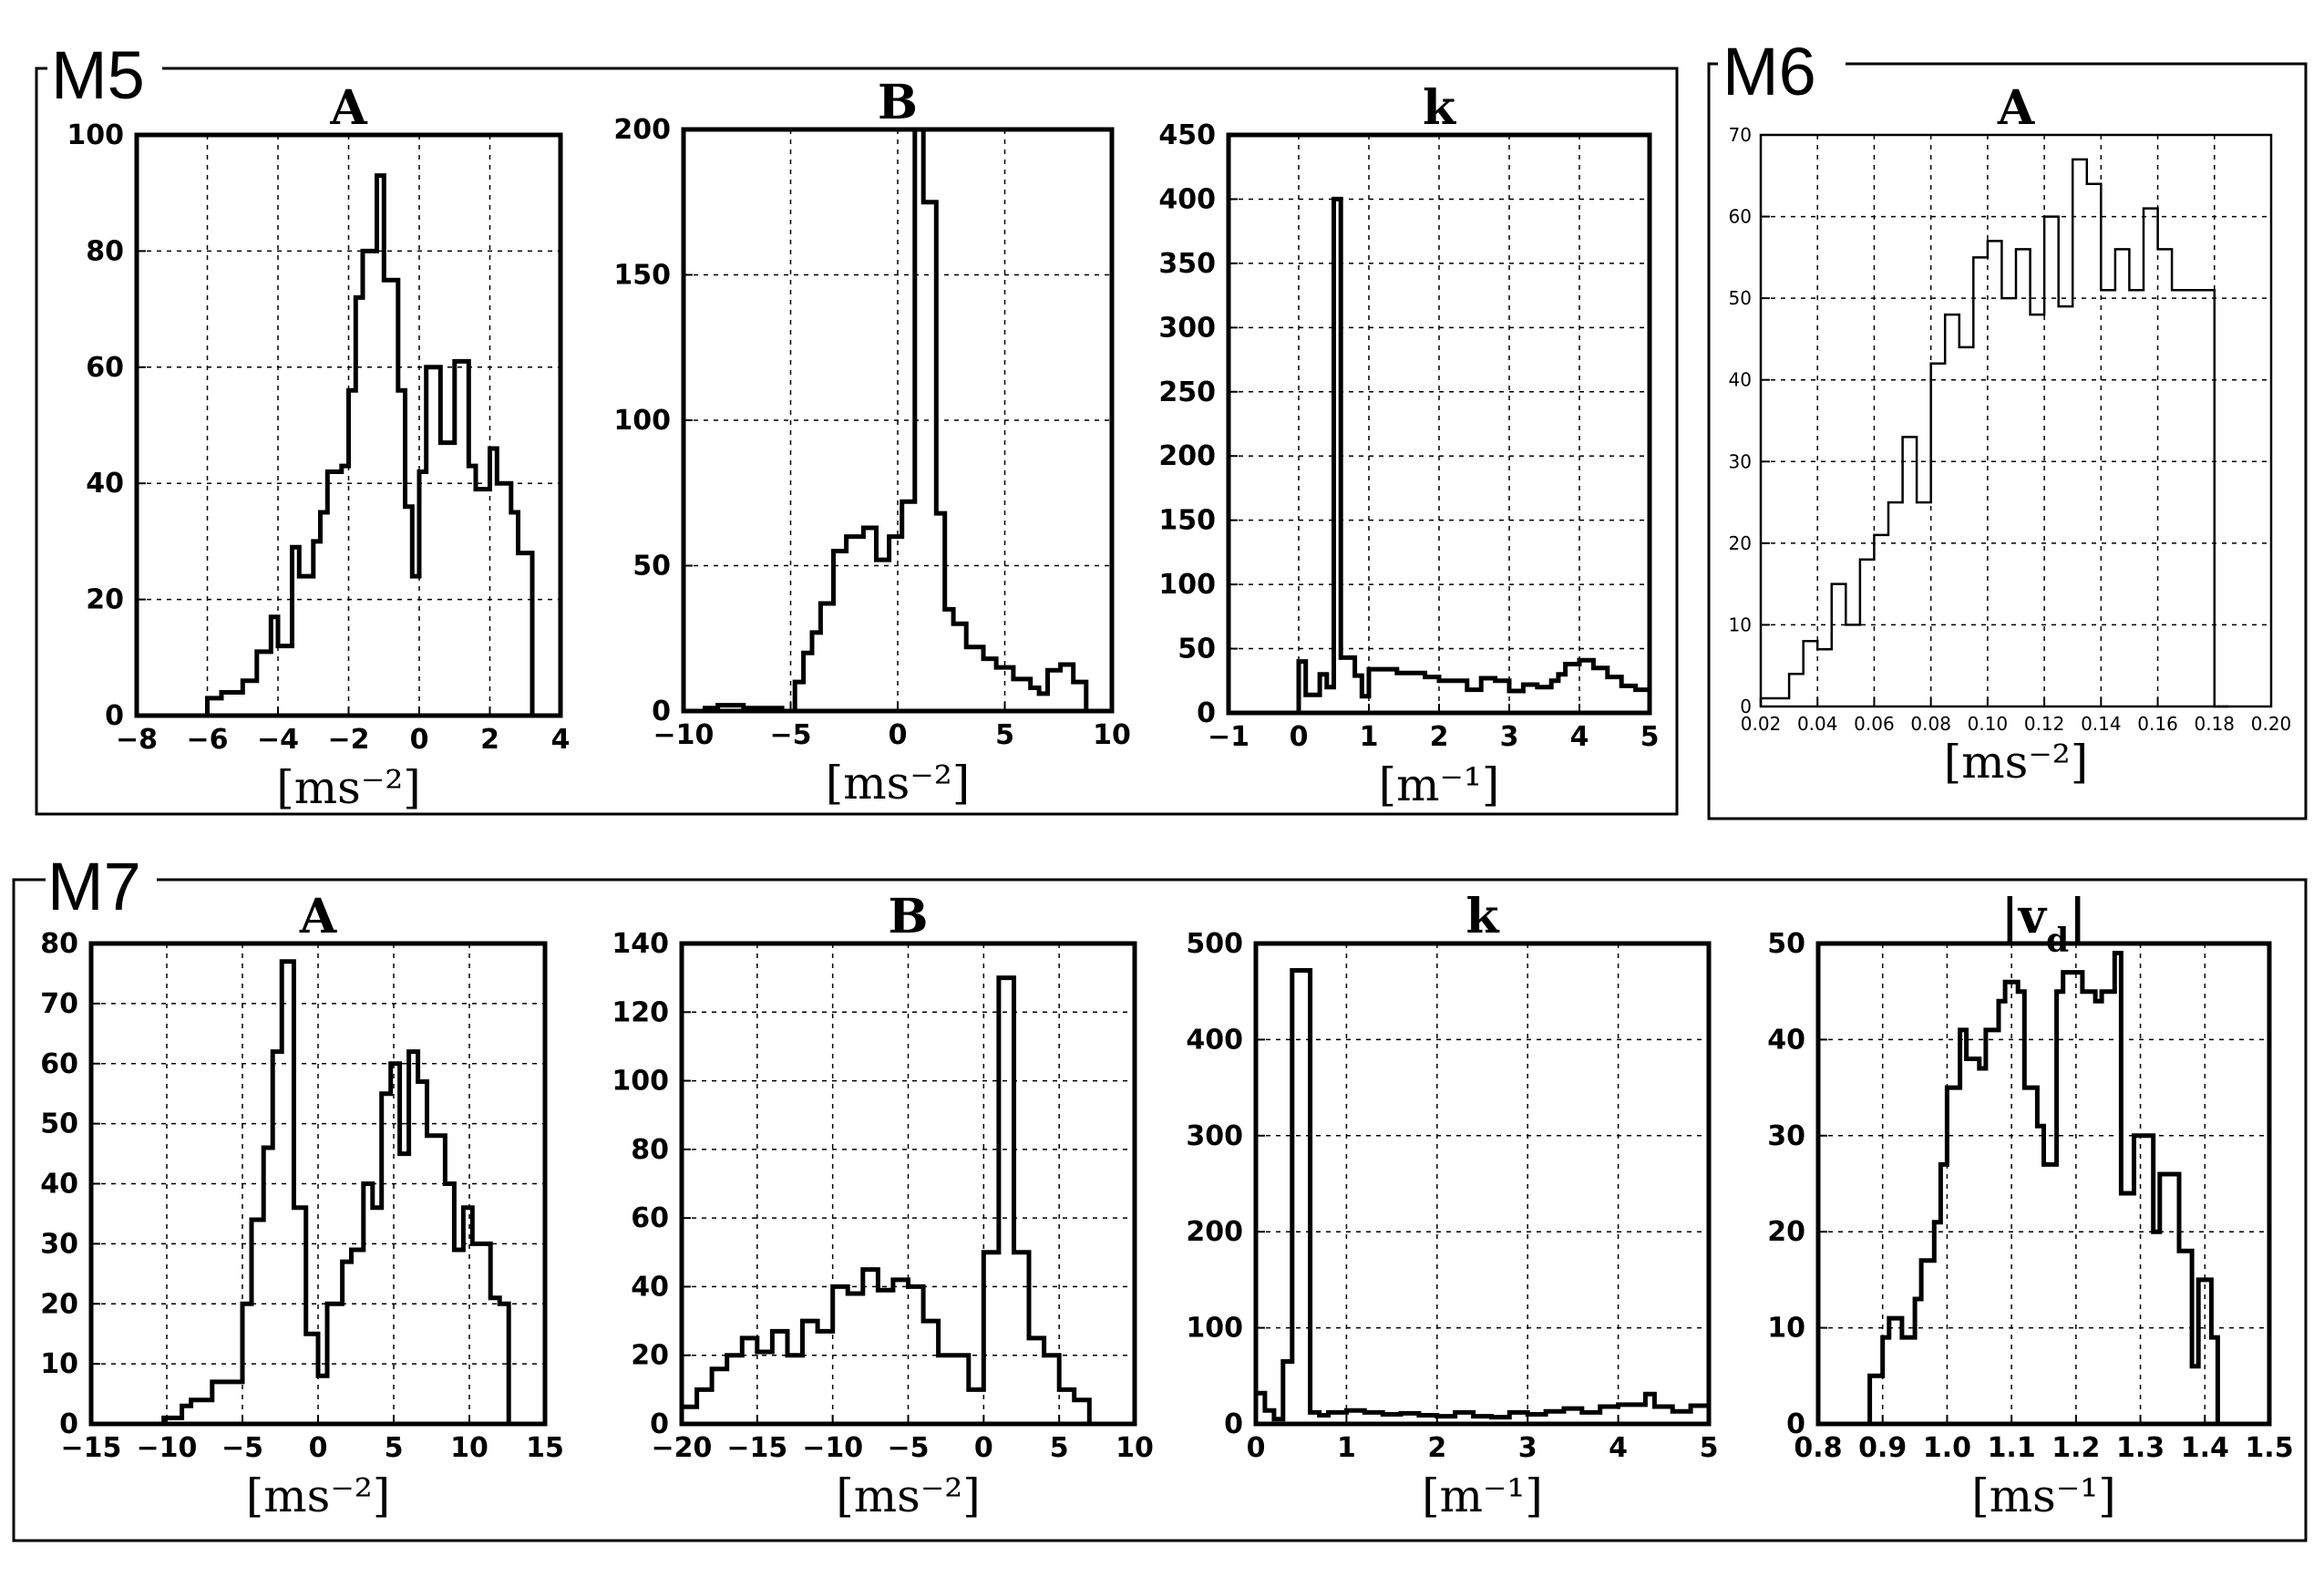 The width and height of the screenshot is (2324, 1588). I want to click on x-tick-label: 1.4, so click(2205, 1448).